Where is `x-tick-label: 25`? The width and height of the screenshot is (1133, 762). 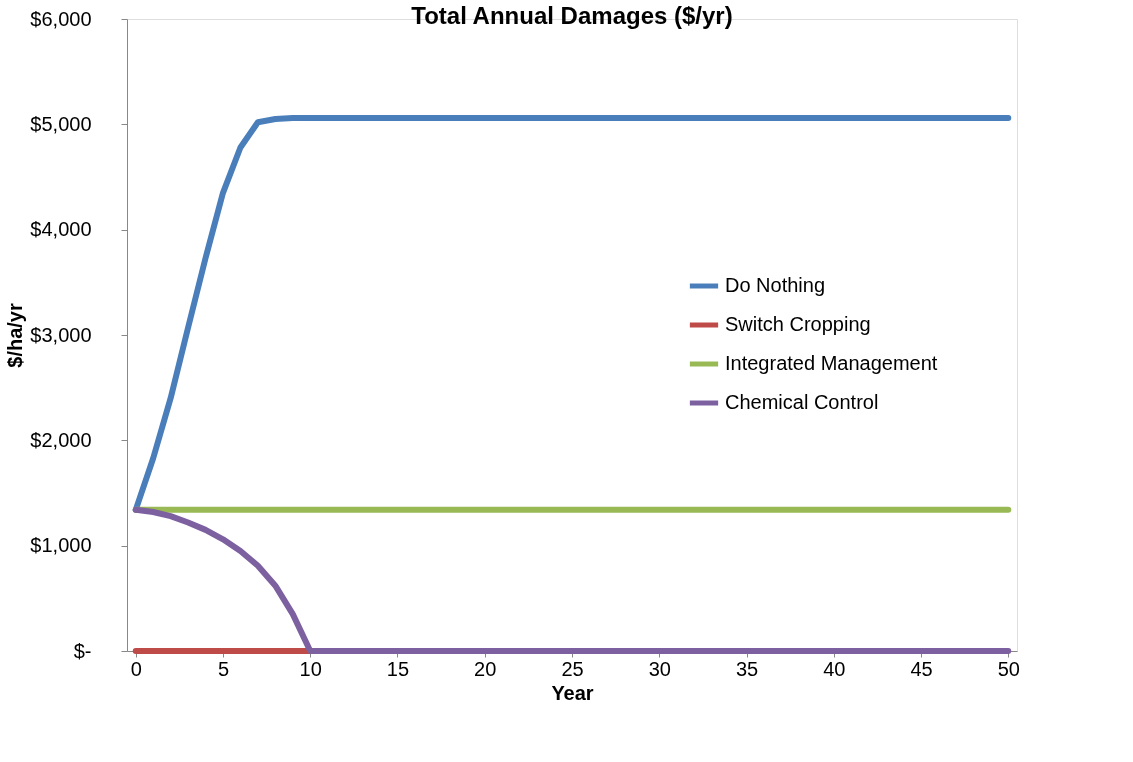 x-tick-label: 25 is located at coordinates (572, 668).